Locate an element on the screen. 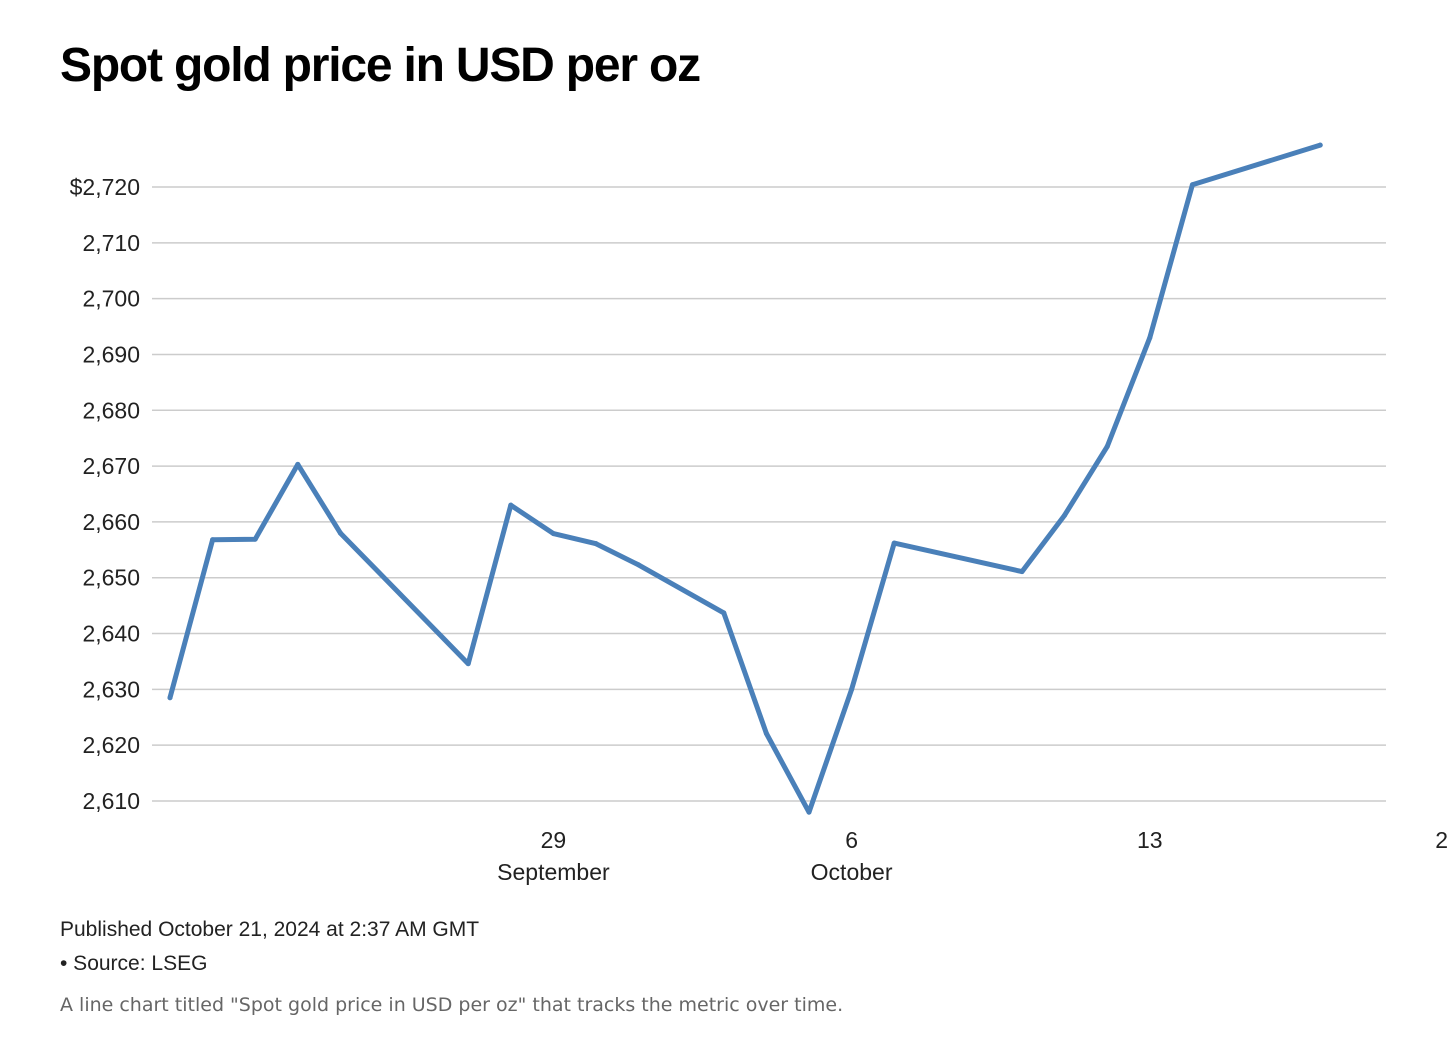  x-axis-tick-labels: 29 September 6 October 13 20 is located at coordinates (972, 856).